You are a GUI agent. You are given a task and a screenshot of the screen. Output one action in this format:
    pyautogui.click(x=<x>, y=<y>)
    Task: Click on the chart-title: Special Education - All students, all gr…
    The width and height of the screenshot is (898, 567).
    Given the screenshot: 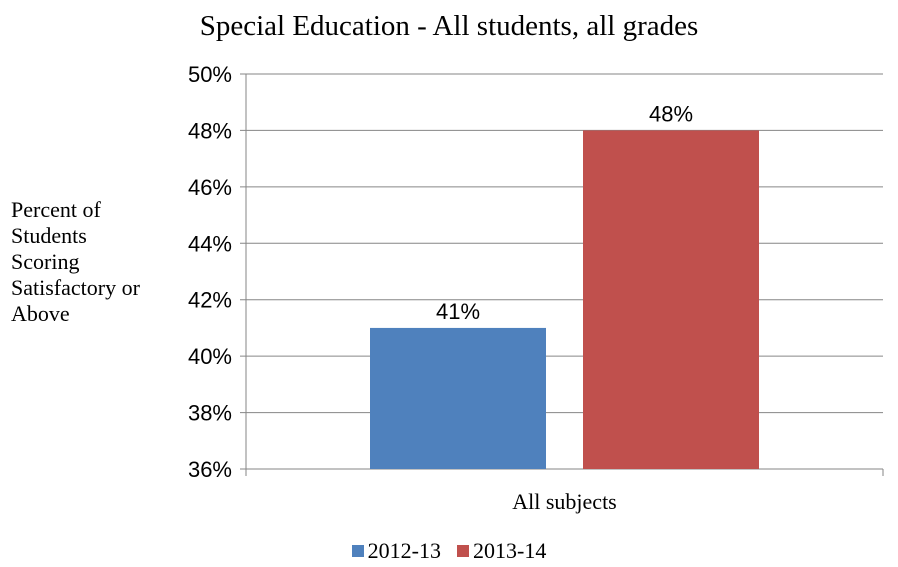 What is the action you would take?
    pyautogui.click(x=449, y=26)
    